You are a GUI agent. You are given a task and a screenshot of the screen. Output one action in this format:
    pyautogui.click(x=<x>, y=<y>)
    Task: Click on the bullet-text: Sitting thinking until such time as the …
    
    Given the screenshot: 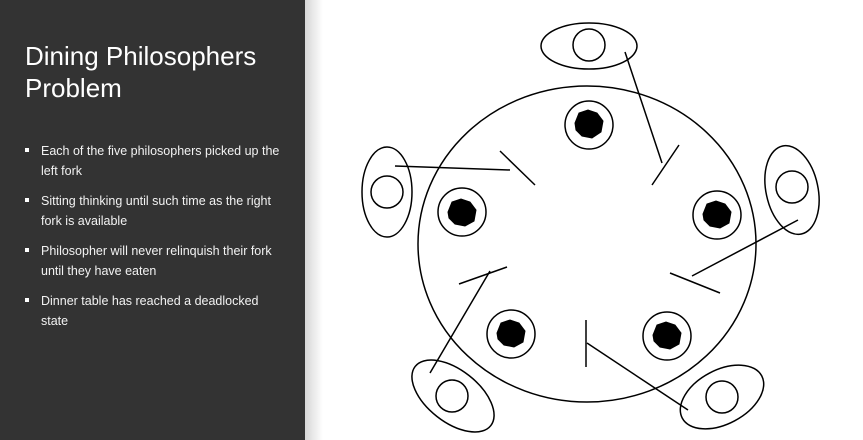 What is the action you would take?
    pyautogui.click(x=156, y=211)
    